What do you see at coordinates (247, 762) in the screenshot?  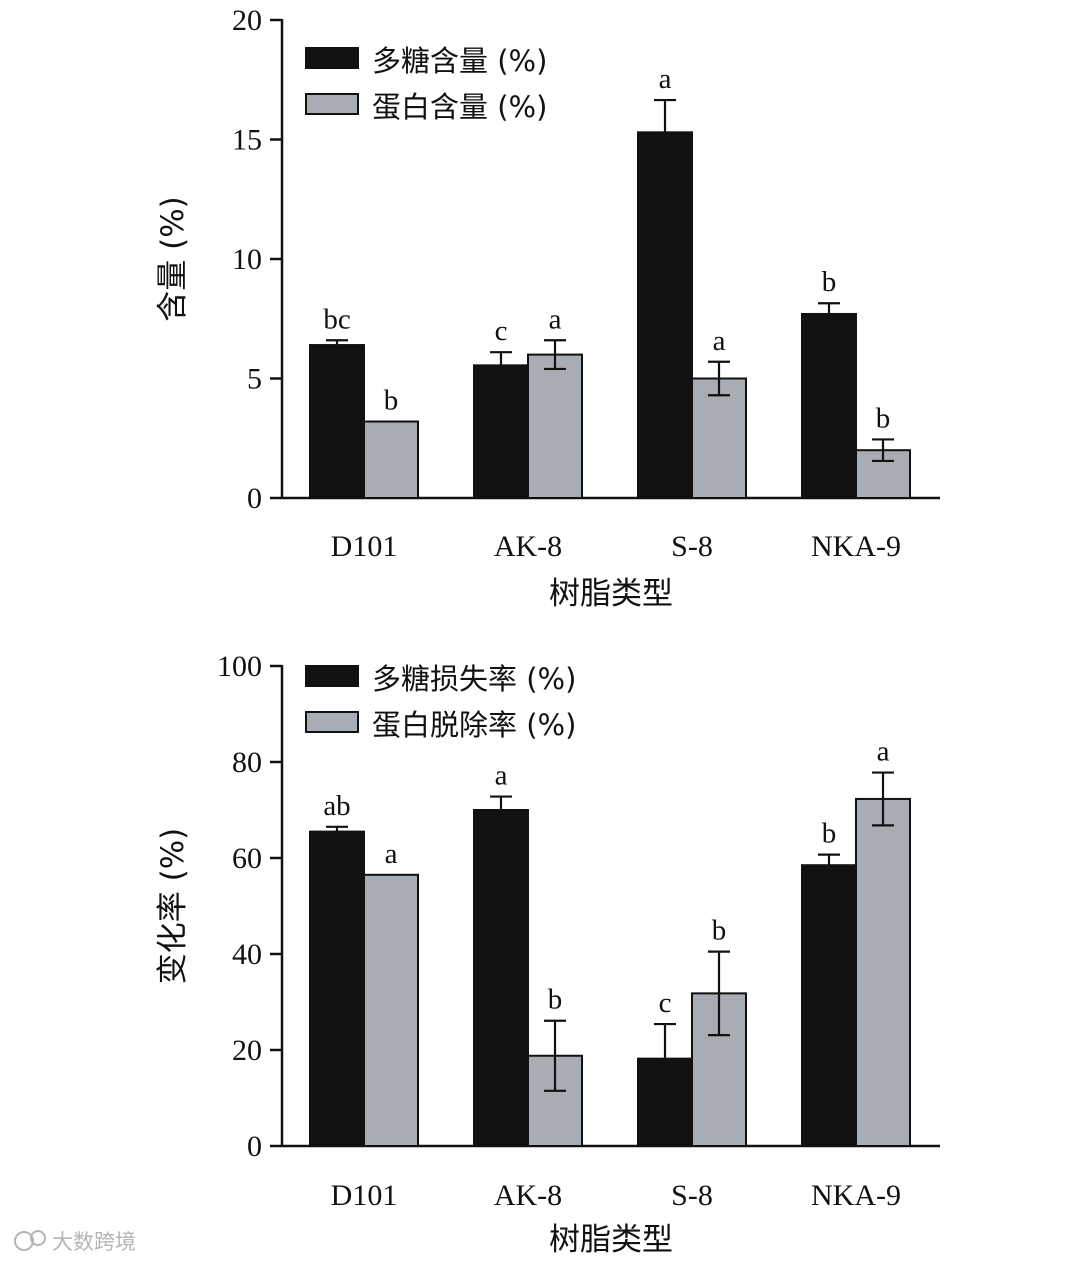 I see `y-tick-label: 80` at bounding box center [247, 762].